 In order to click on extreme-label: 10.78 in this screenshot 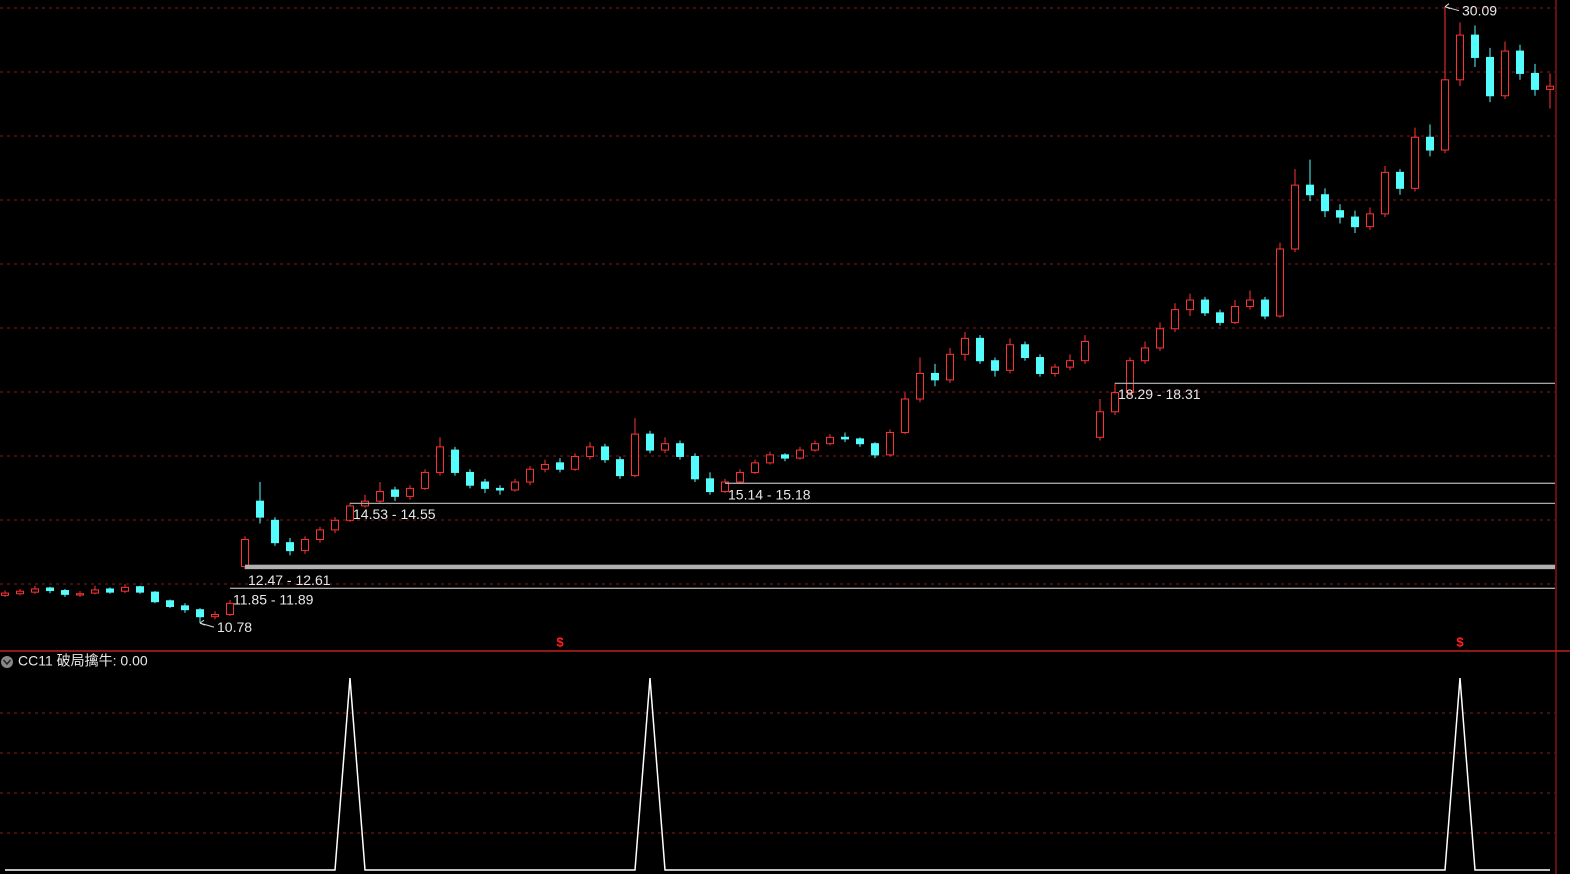, I will do `click(234, 627)`.